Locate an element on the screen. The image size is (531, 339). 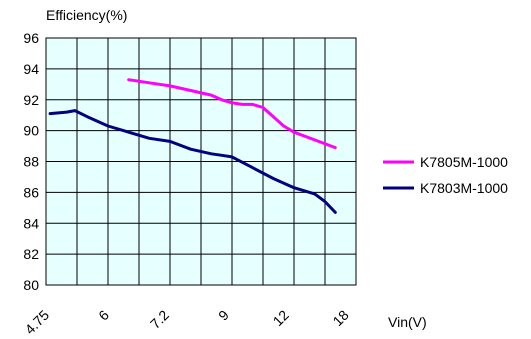
y-tick-label: 96 is located at coordinates (31, 38).